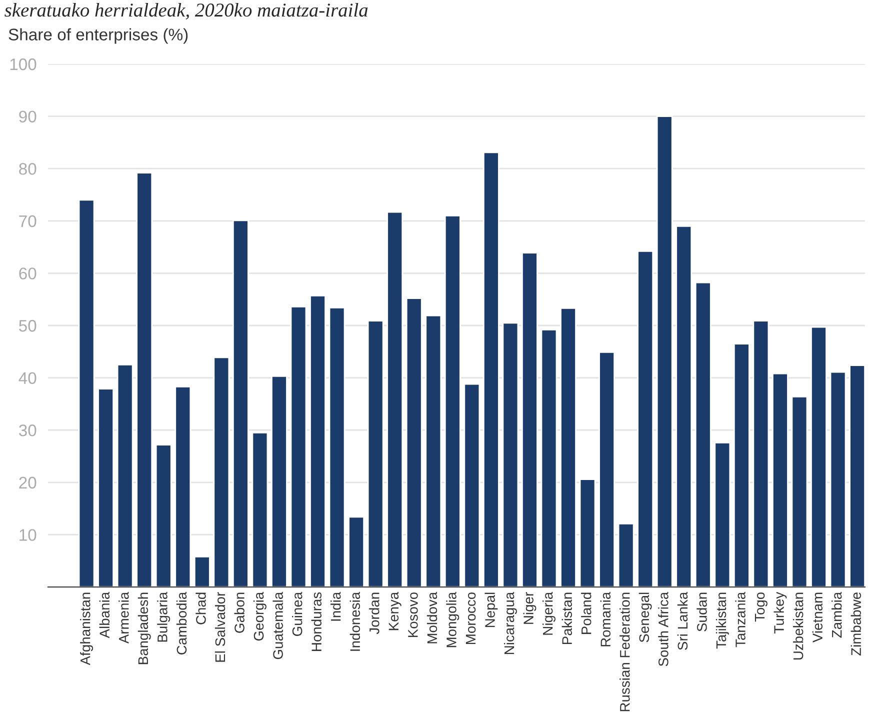 The height and width of the screenshot is (715, 869). What do you see at coordinates (625, 652) in the screenshot?
I see `x-tick-label: Russian Federation` at bounding box center [625, 652].